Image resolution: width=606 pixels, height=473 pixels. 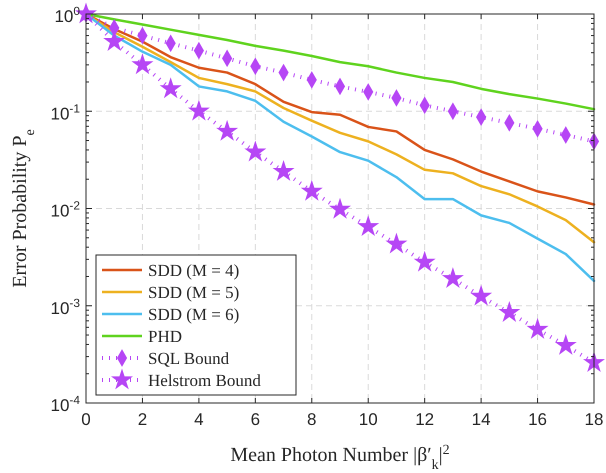 What do you see at coordinates (340, 457) in the screenshot?
I see `x-axis-title: Mean Photon Number |β′$_{k}$|$^{2}$` at bounding box center [340, 457].